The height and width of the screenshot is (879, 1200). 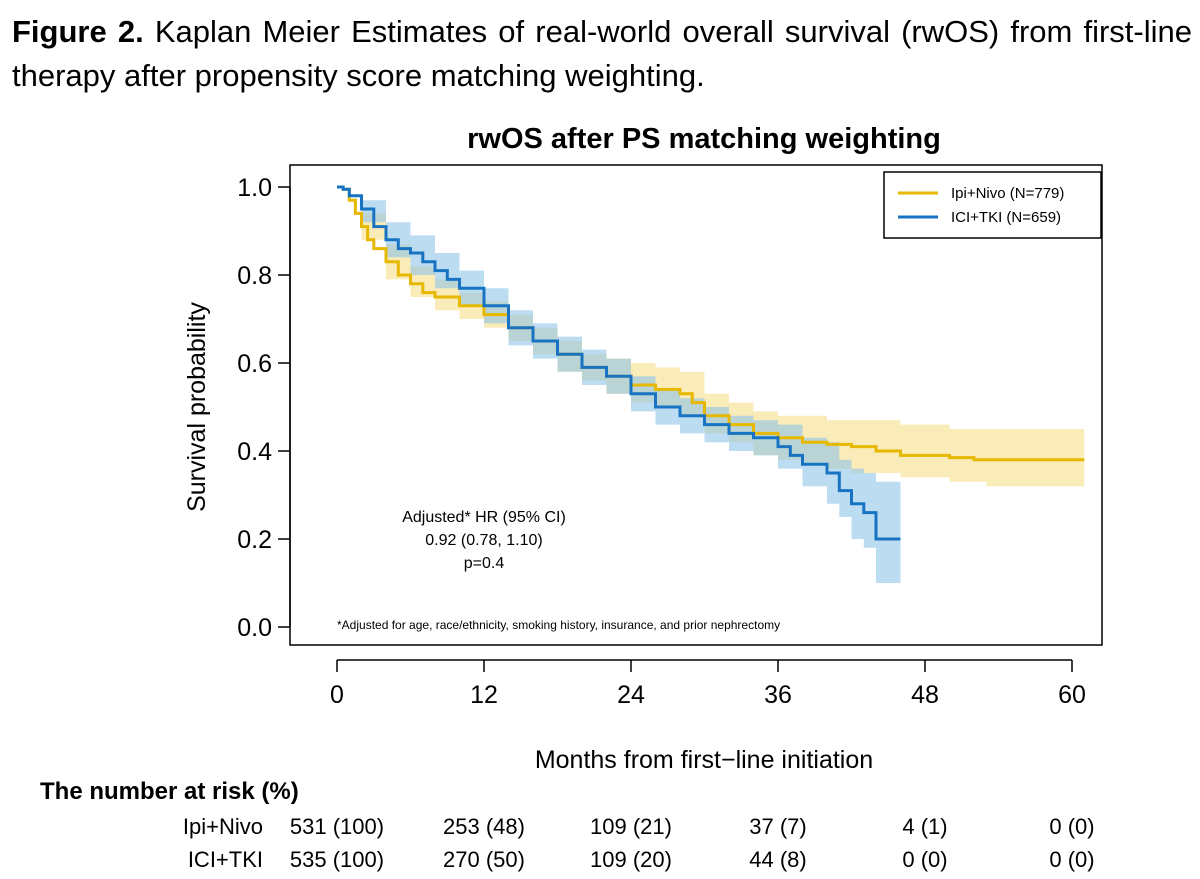 What do you see at coordinates (264, 408) in the screenshot?
I see `y-axis: 0.0 0.2 0.4 0.6 0.8 1.0` at bounding box center [264, 408].